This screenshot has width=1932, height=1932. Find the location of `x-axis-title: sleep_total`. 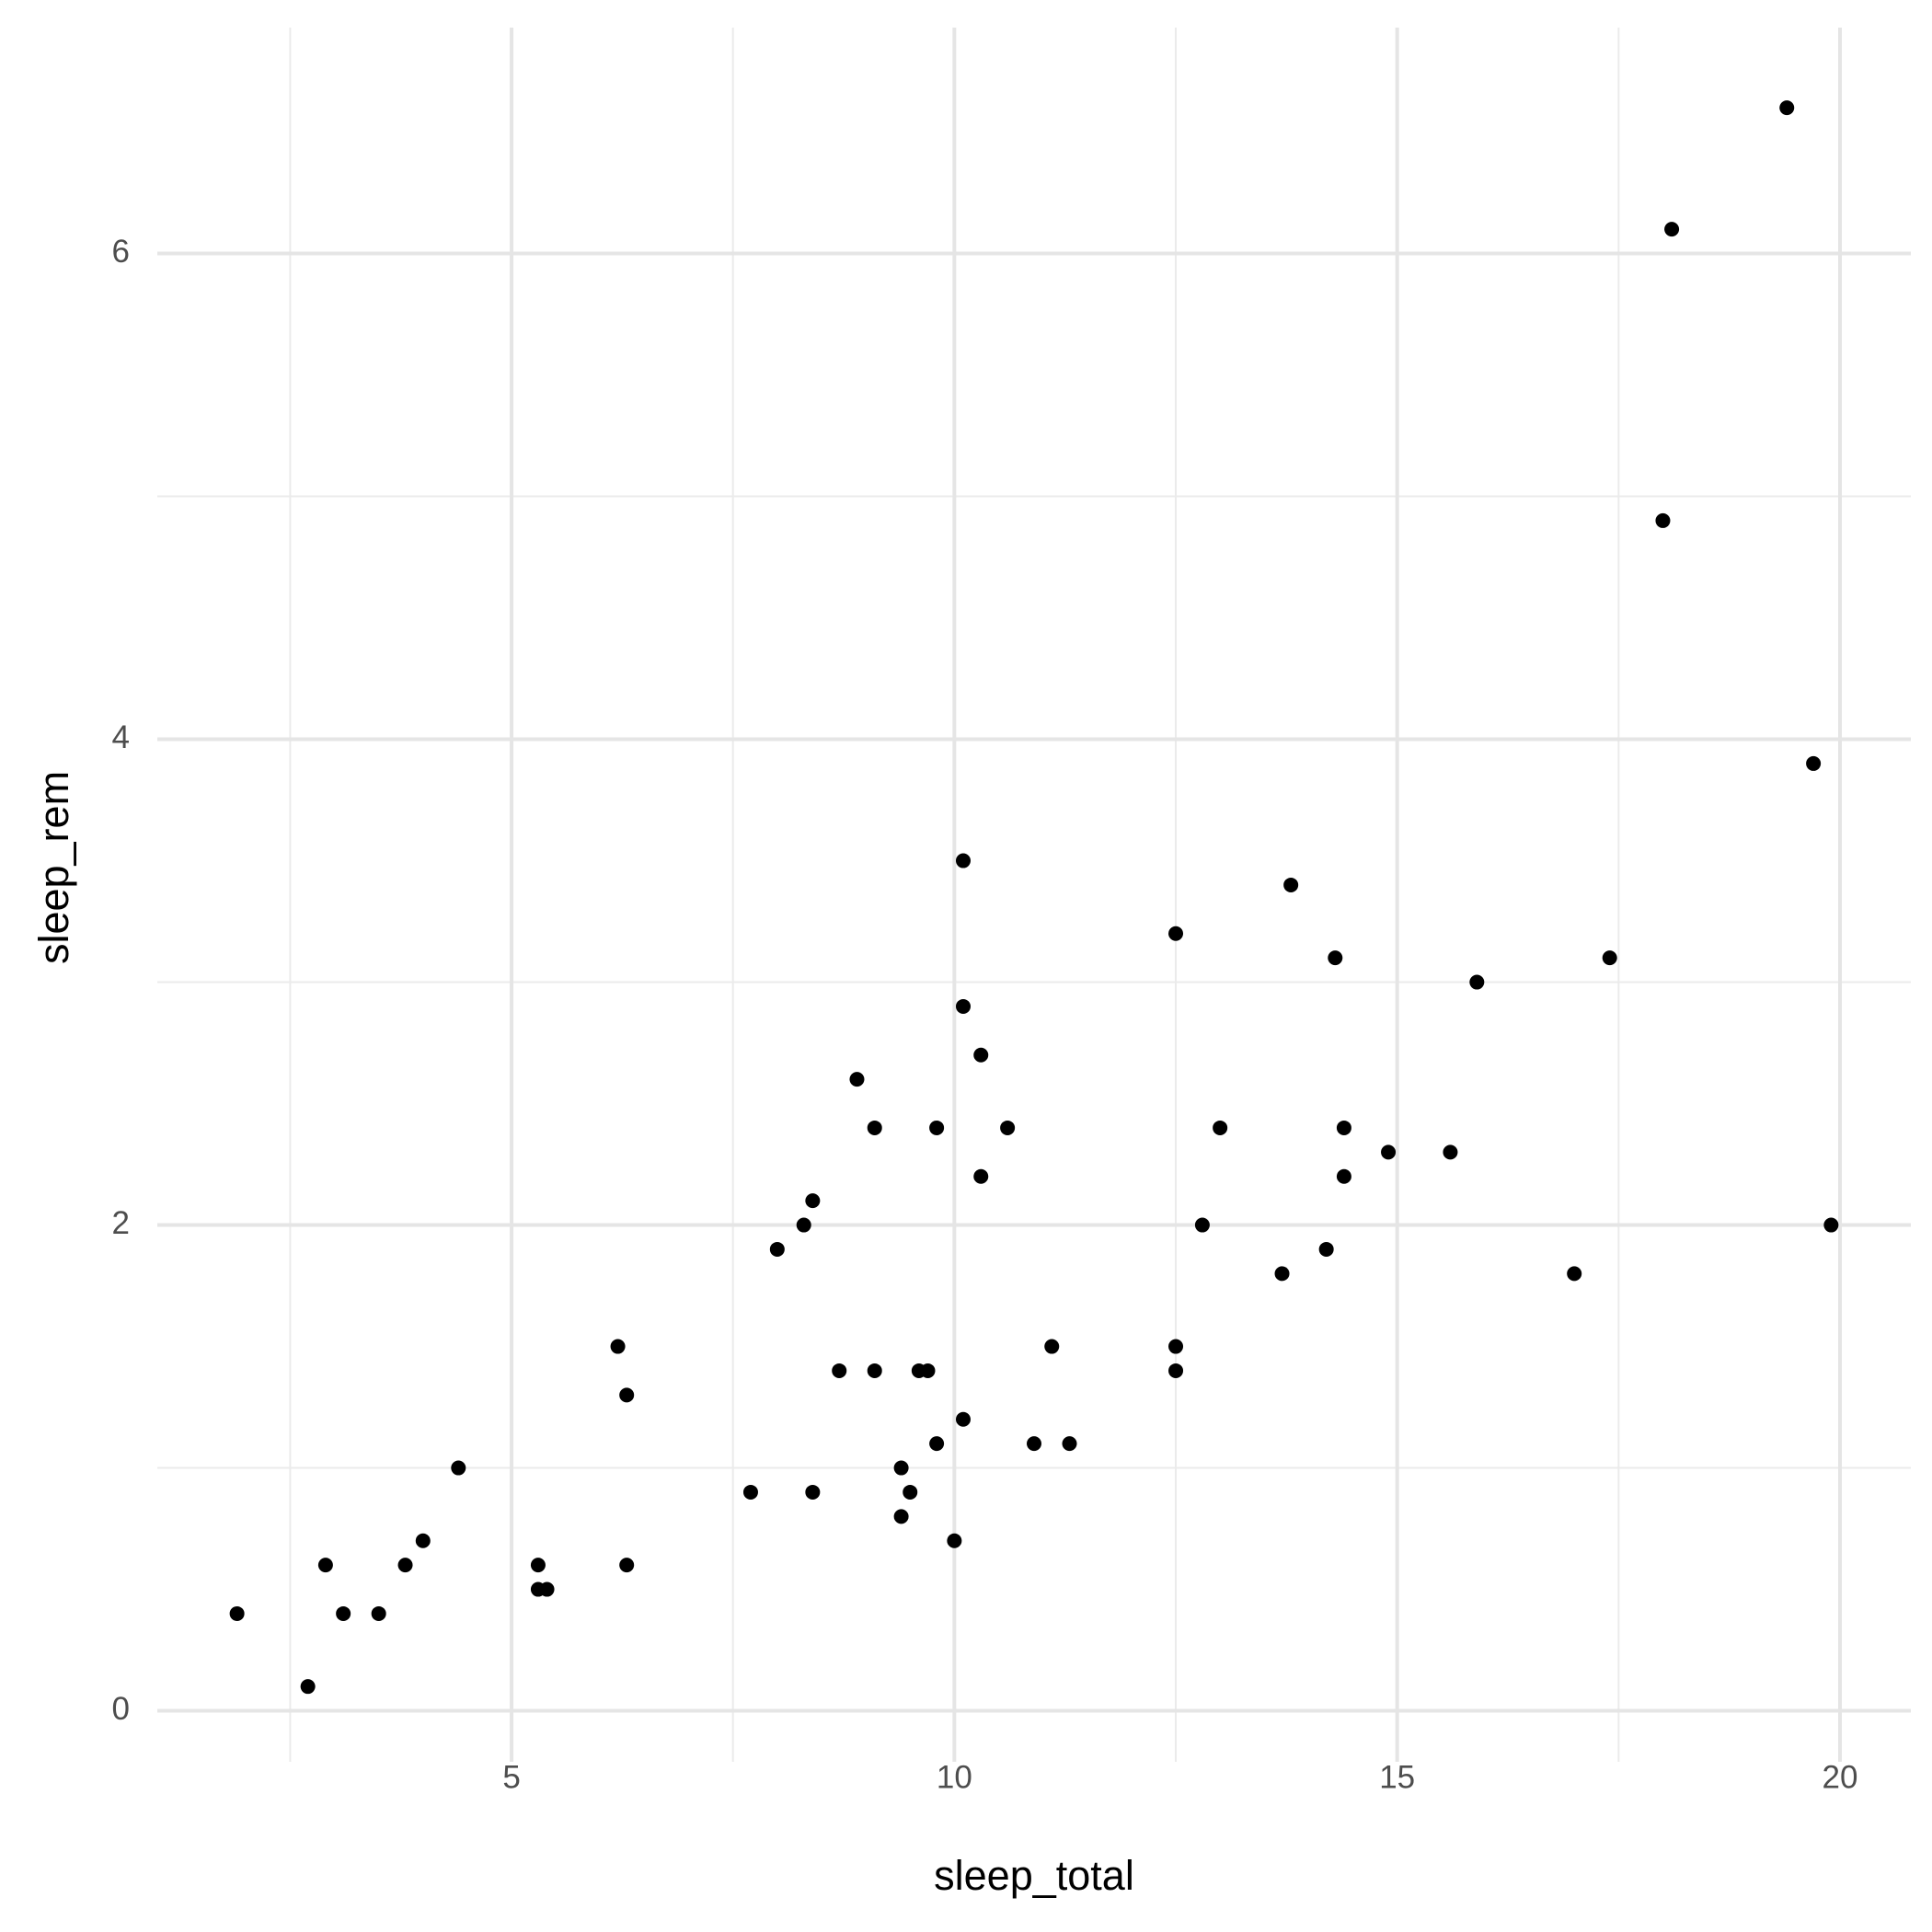

x-axis-title: sleep_total is located at coordinates (1034, 1875).